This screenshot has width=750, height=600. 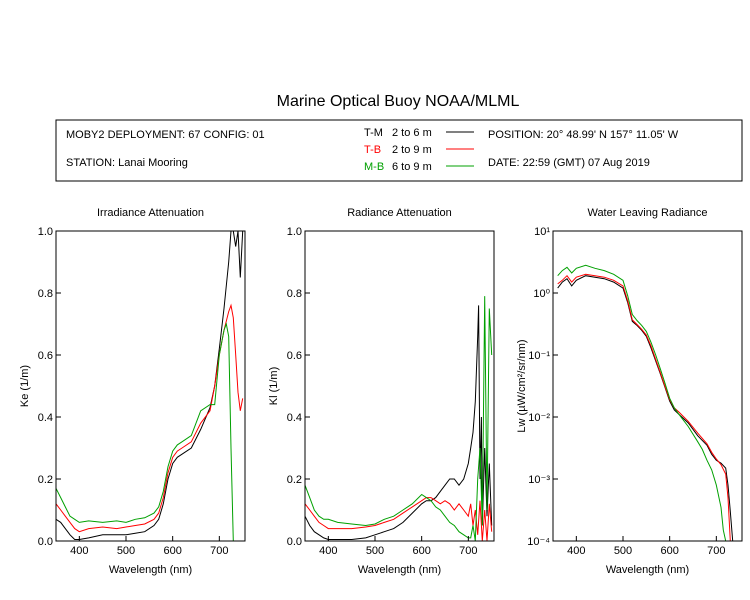 I want to click on position-text: POSITION: 20° 48.99' N 157° 11.05' W, so click(x=583, y=135).